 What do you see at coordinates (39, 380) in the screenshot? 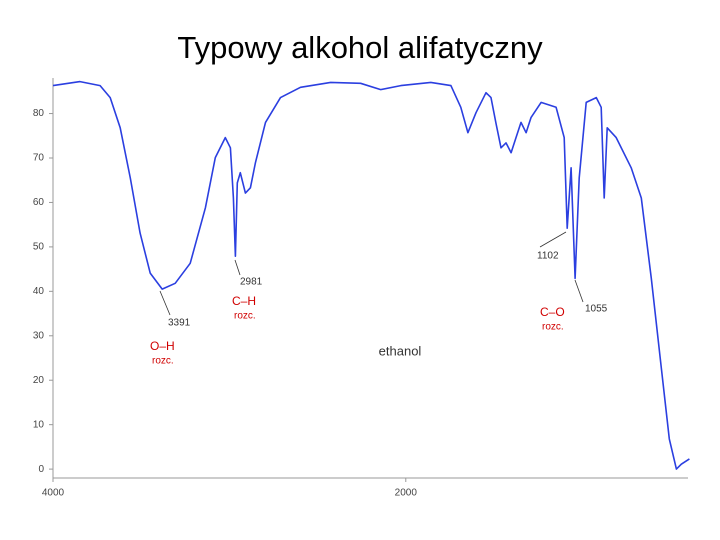
I see `y-tick-label: 20` at bounding box center [39, 380].